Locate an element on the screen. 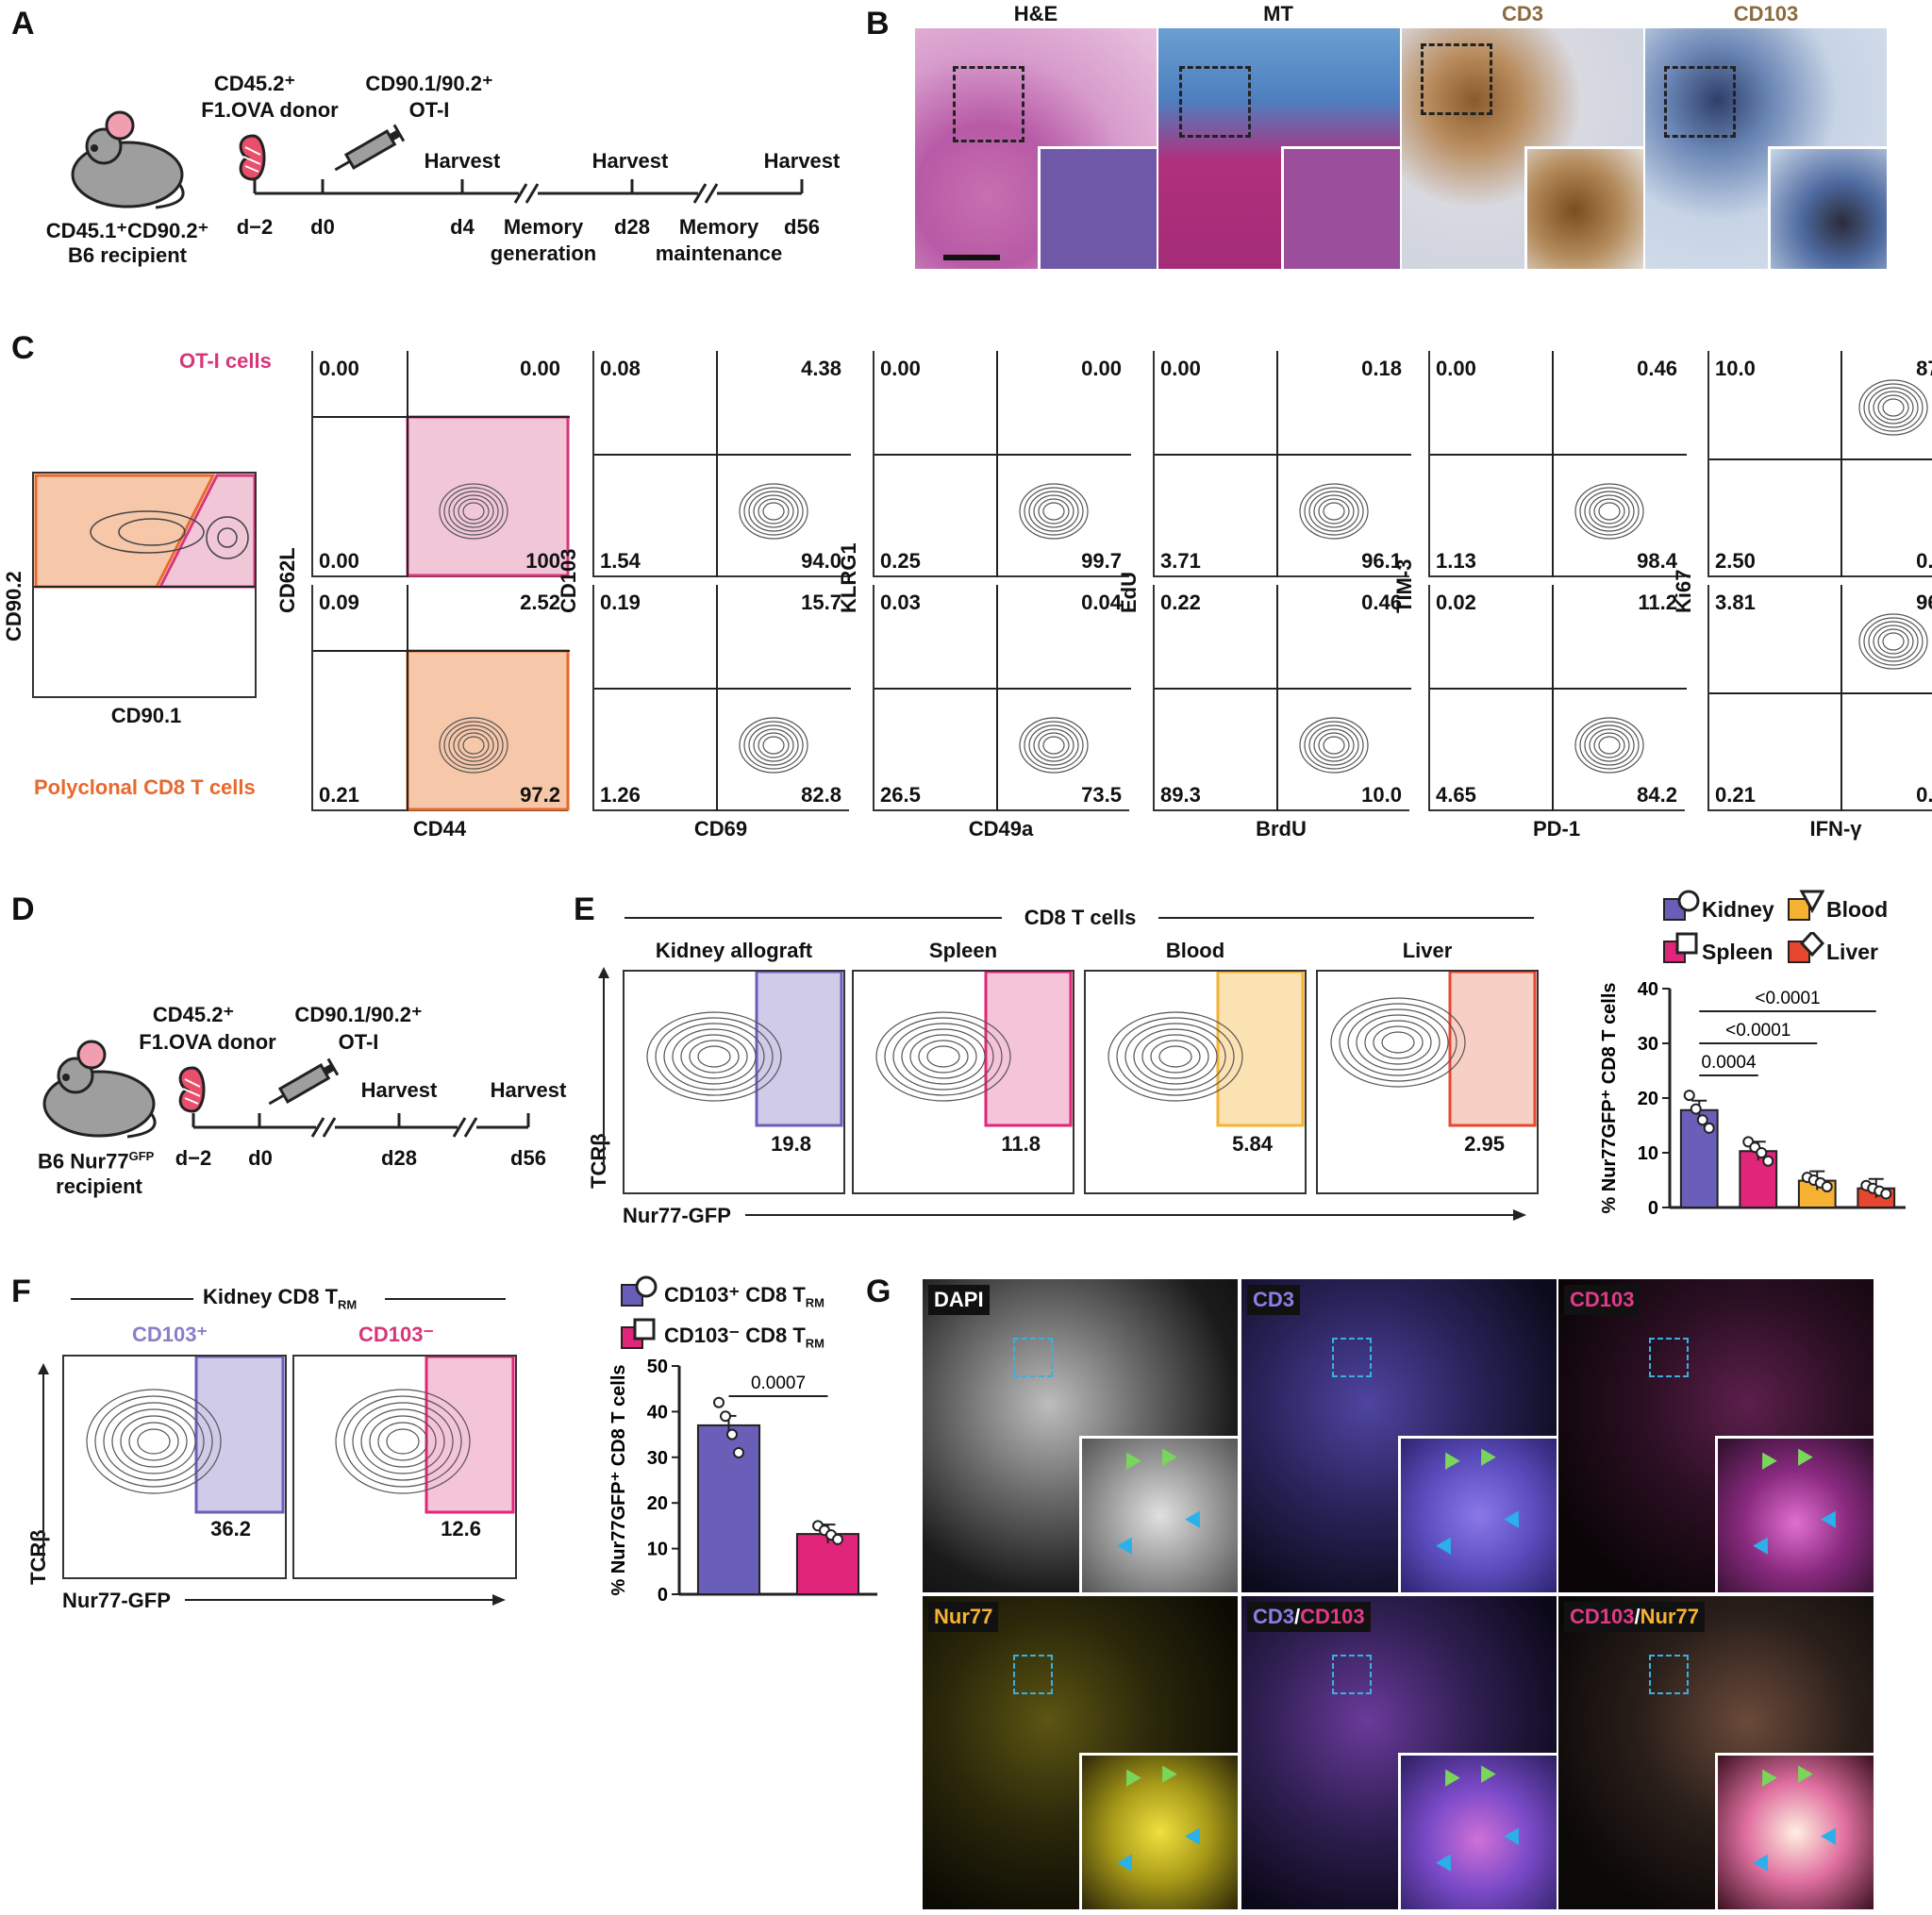  e-legend-kidney-icon is located at coordinates (1682, 905).